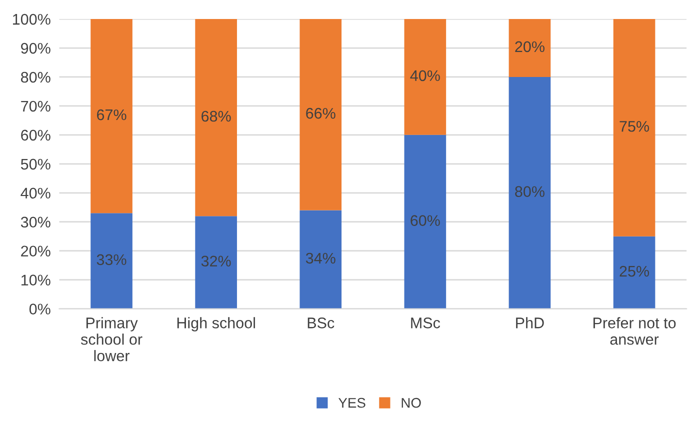  What do you see at coordinates (425, 323) in the screenshot?
I see `x-tick-label: MSc` at bounding box center [425, 323].